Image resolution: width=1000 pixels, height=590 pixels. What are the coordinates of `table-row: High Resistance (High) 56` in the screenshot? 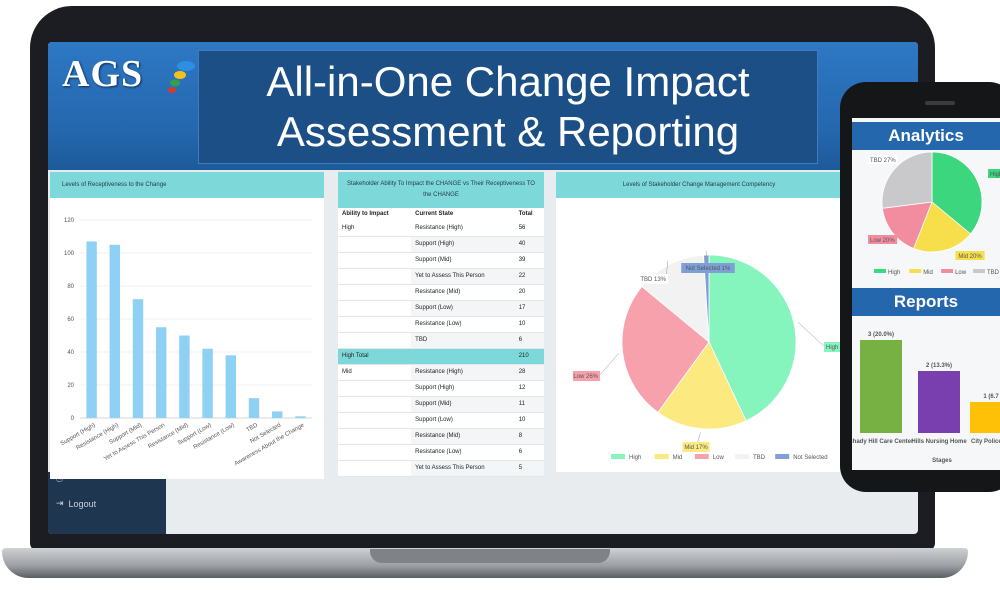 It's located at (441, 228).